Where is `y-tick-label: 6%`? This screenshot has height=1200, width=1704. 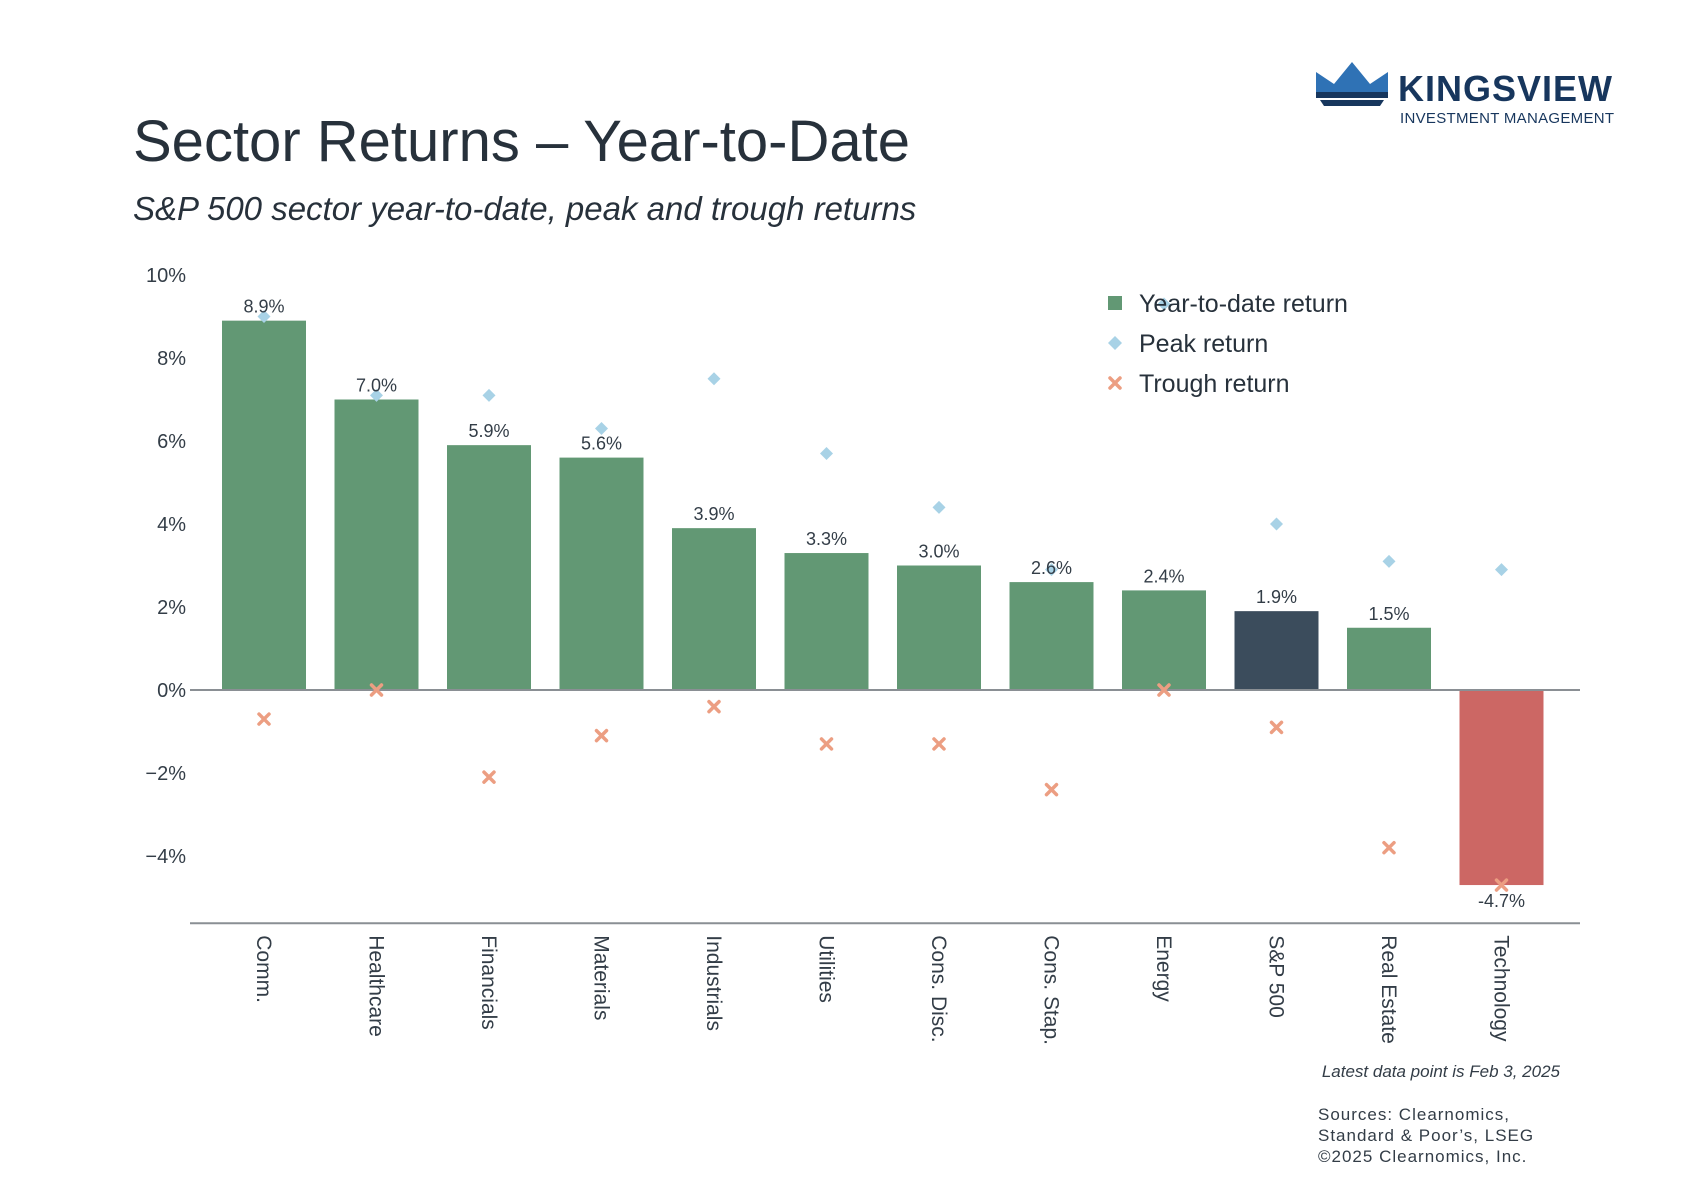 y-tick-label: 6% is located at coordinates (171, 442).